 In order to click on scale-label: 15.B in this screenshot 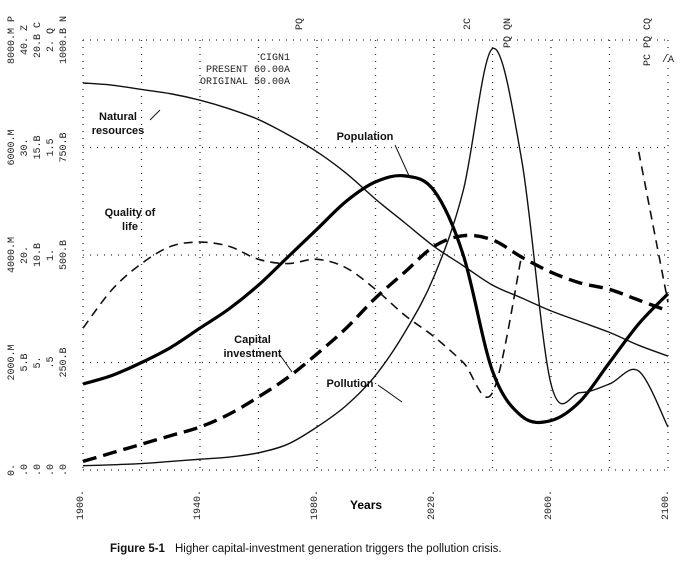, I will do `click(38, 147)`.